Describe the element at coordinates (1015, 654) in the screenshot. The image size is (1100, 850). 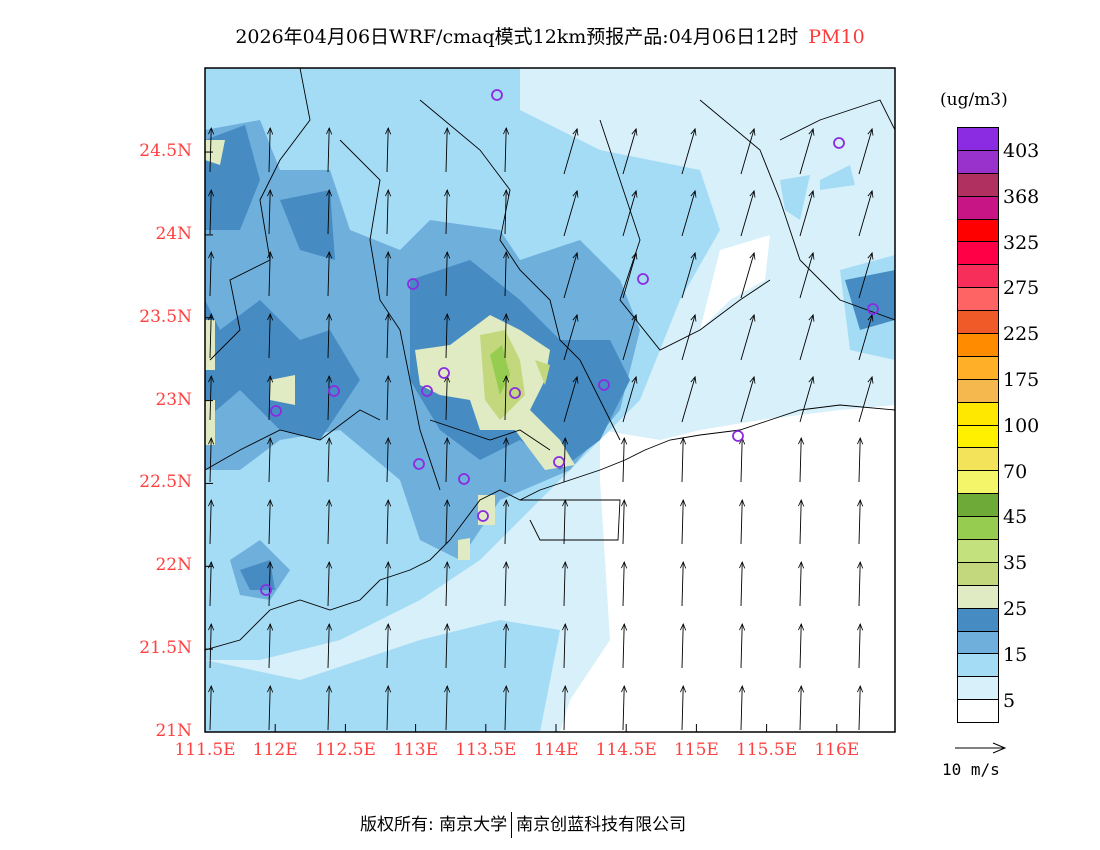
I see `color-bar-label: 15` at that location.